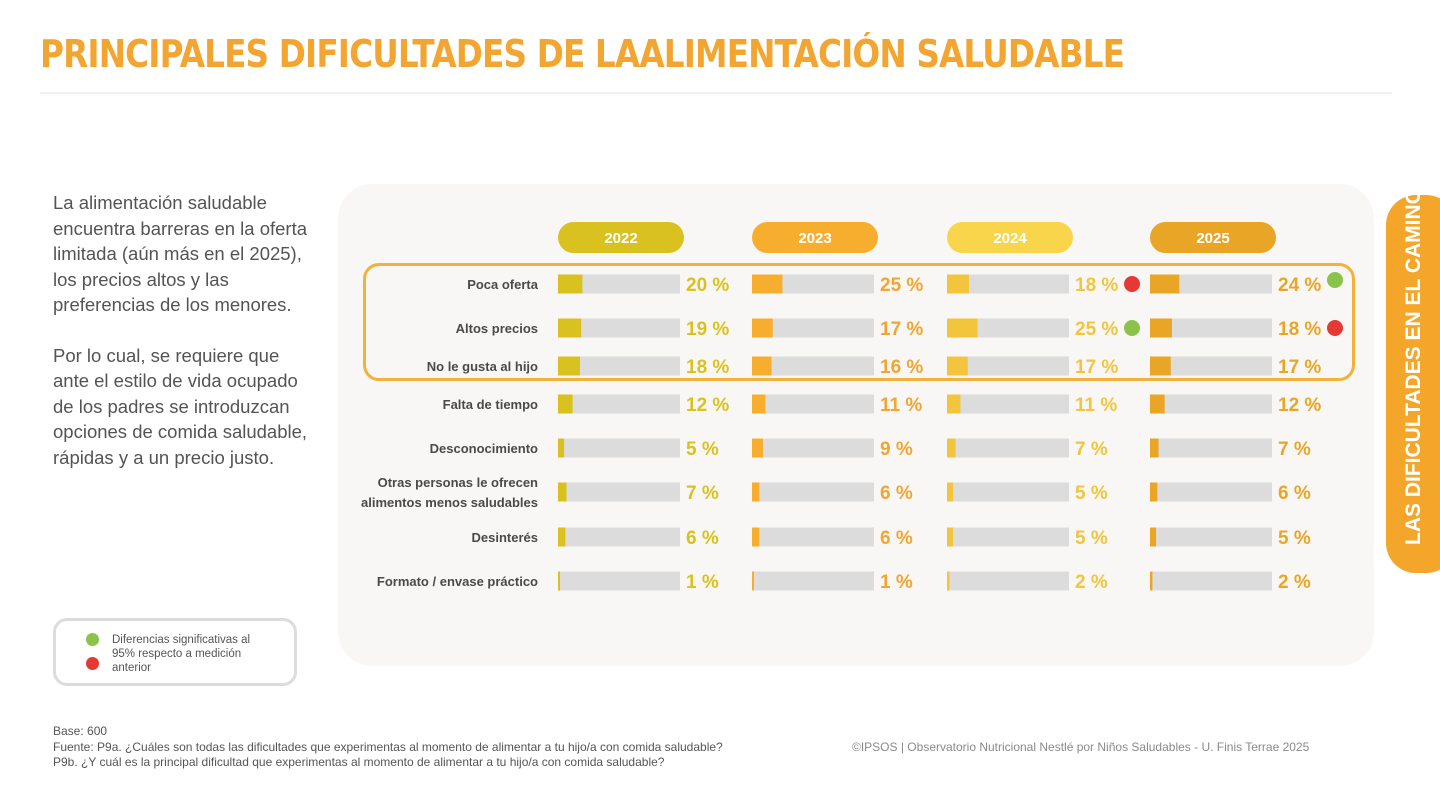  I want to click on category-label: No le gusta al hijo, so click(482, 366).